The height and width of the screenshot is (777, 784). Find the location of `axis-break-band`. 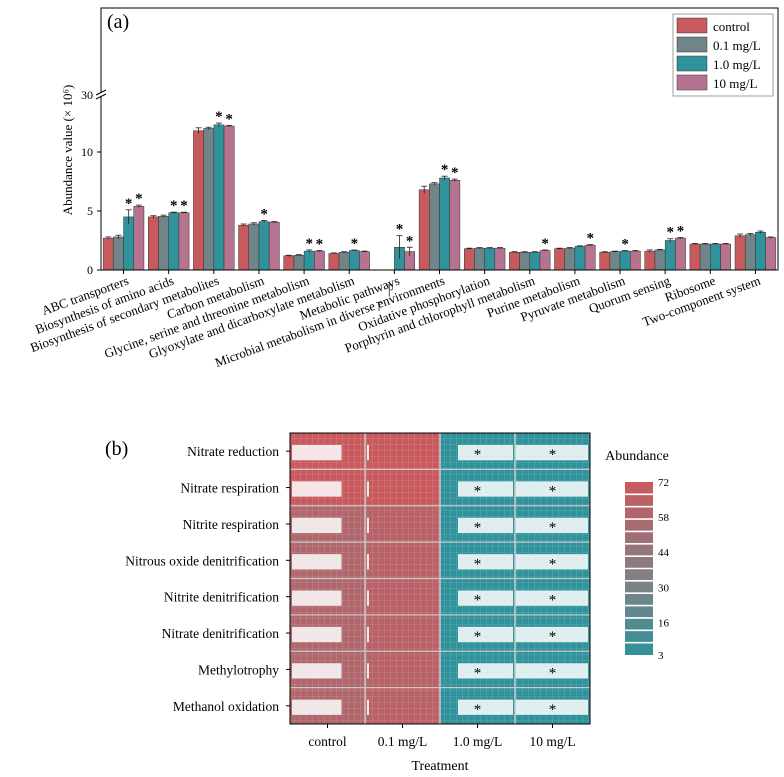

axis-break-band is located at coordinates (439, 98).